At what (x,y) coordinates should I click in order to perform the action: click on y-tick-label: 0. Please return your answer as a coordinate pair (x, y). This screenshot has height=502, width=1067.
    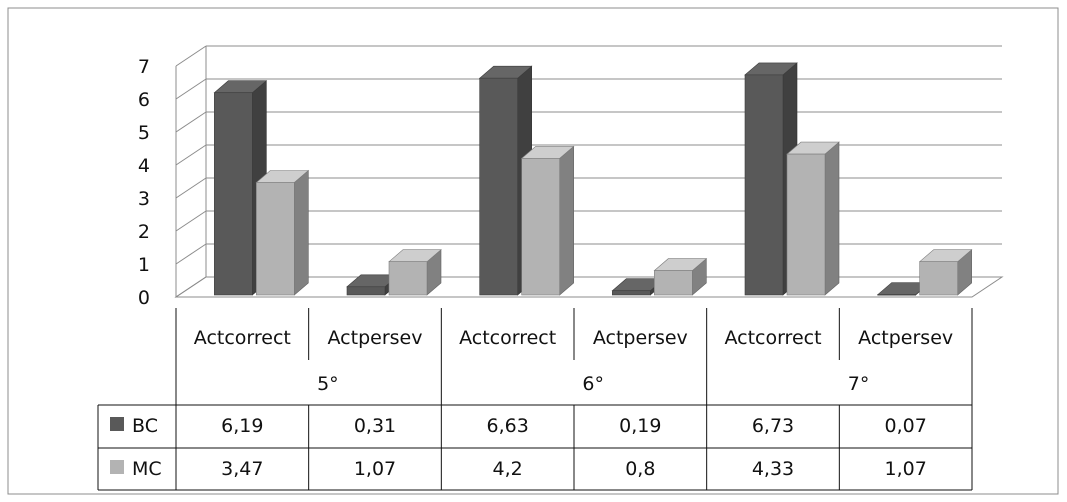
    Looking at the image, I should click on (144, 298).